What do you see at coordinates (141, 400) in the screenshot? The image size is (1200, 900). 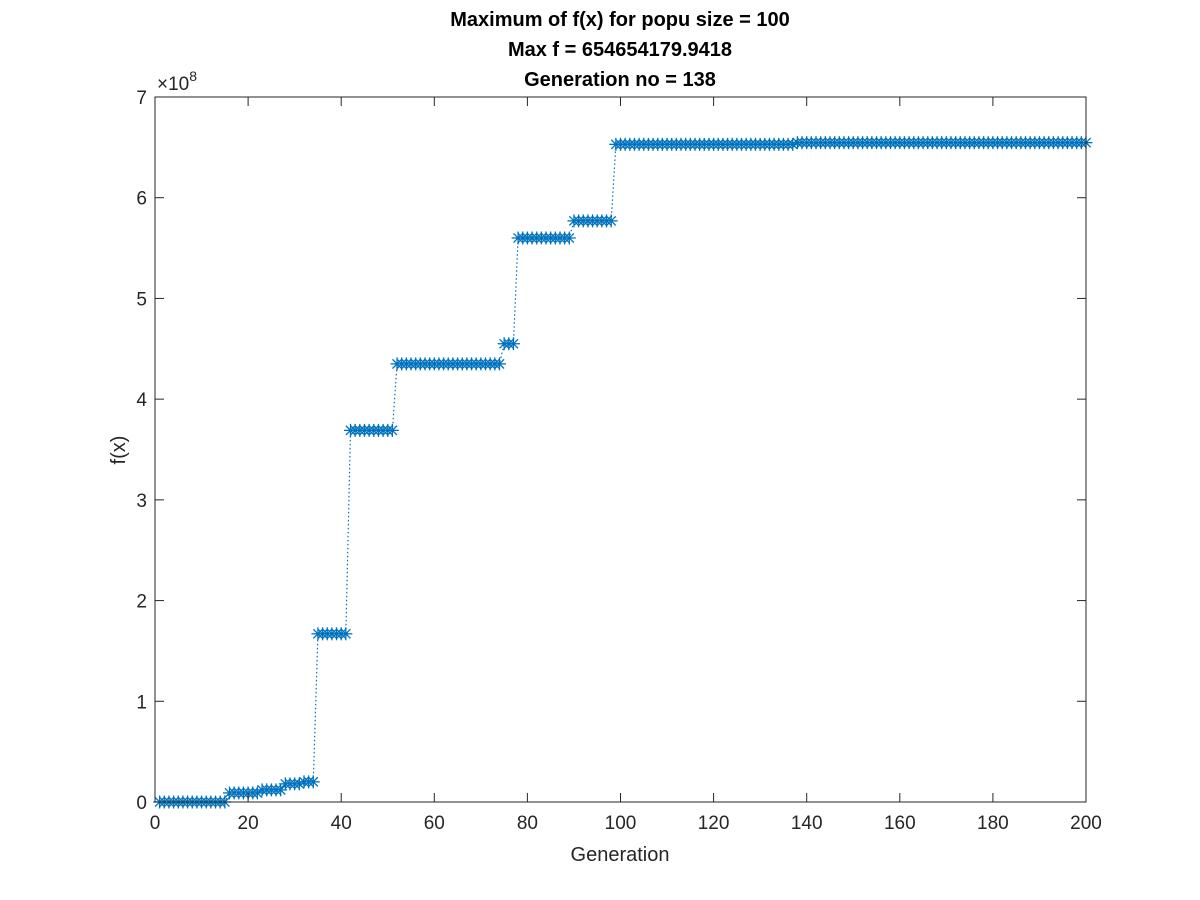 I see `y-tick-label: 4` at bounding box center [141, 400].